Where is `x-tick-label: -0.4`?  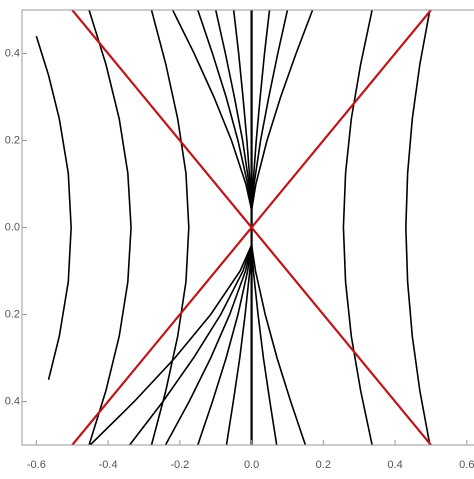
x-tick-label: -0.4 is located at coordinates (108, 465).